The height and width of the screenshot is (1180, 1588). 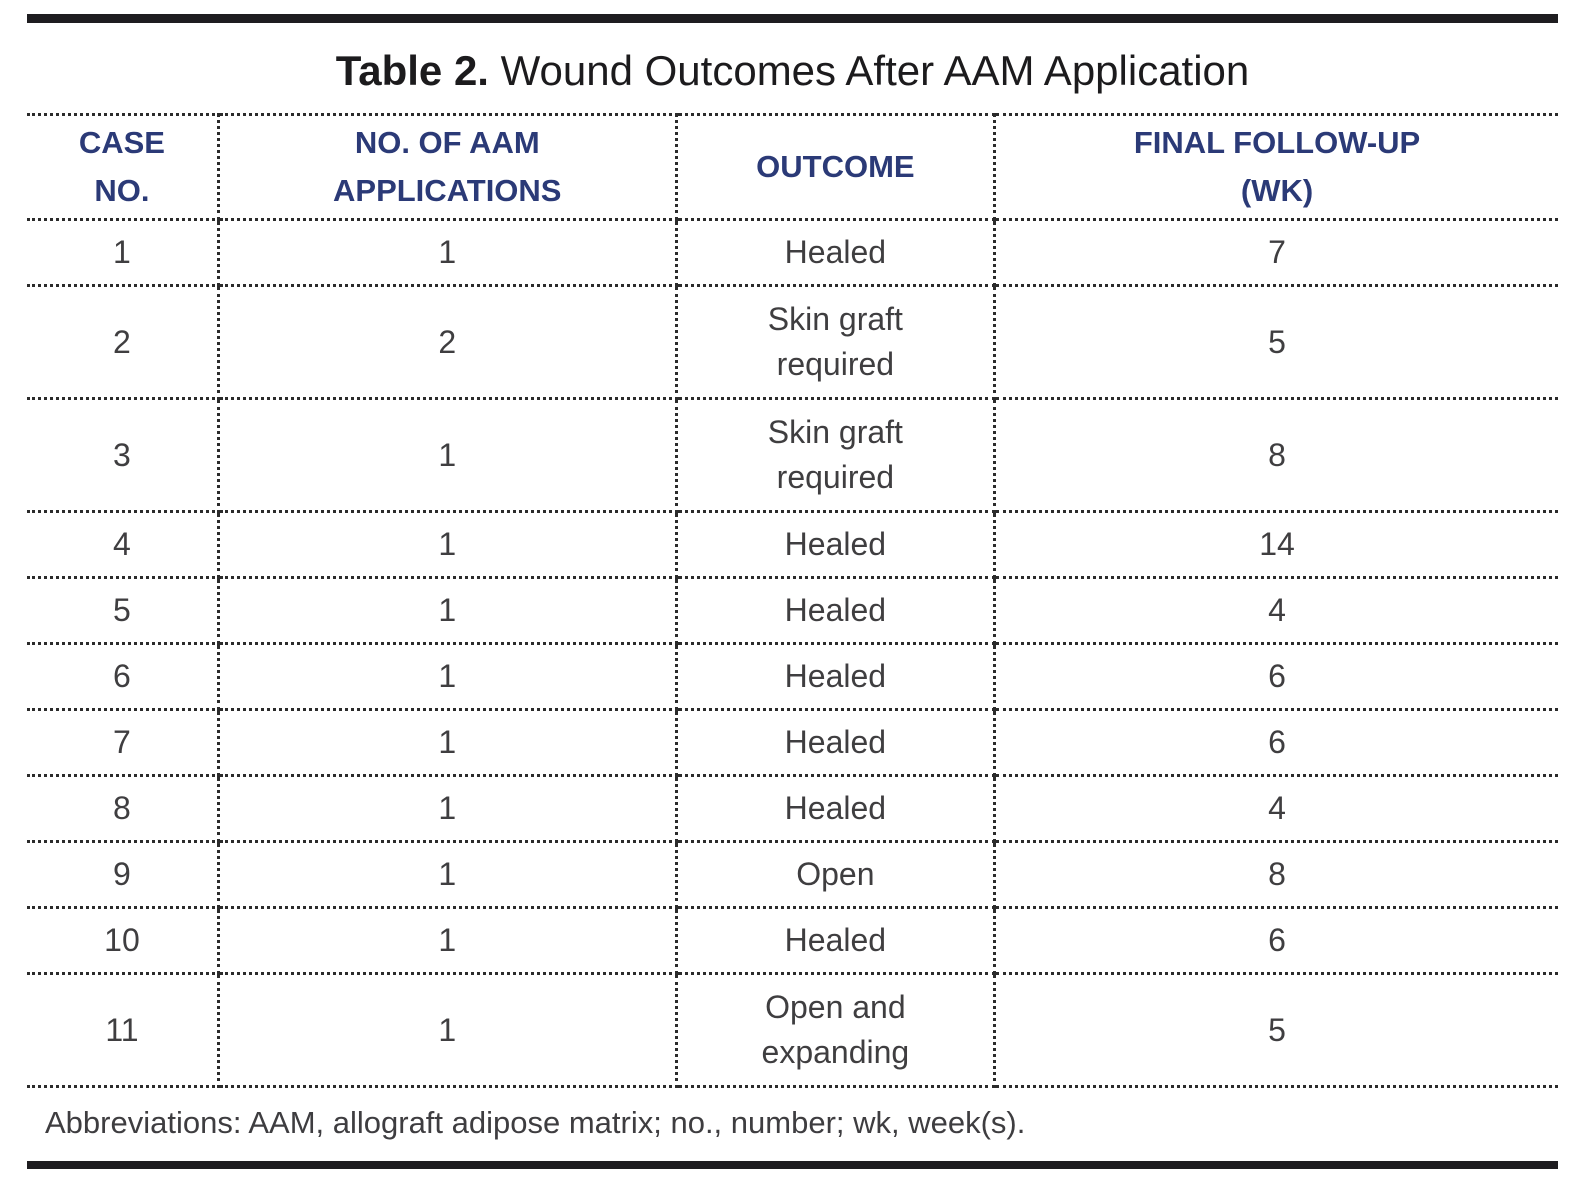 I want to click on col-header-applications-line1: NO. OF AAM, so click(x=447, y=142).